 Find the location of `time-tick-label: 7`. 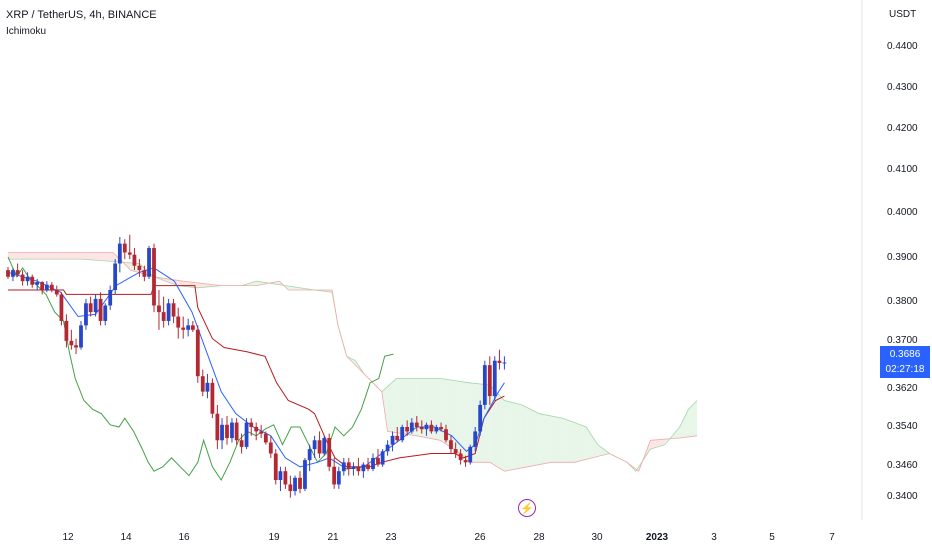

time-tick-label: 7 is located at coordinates (832, 537).